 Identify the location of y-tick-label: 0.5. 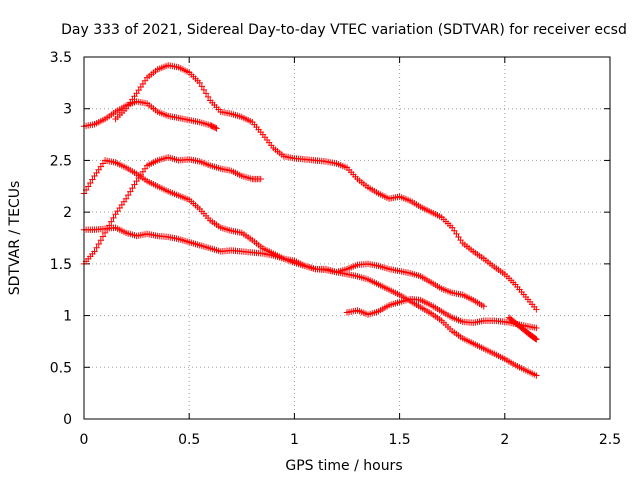
(61, 368).